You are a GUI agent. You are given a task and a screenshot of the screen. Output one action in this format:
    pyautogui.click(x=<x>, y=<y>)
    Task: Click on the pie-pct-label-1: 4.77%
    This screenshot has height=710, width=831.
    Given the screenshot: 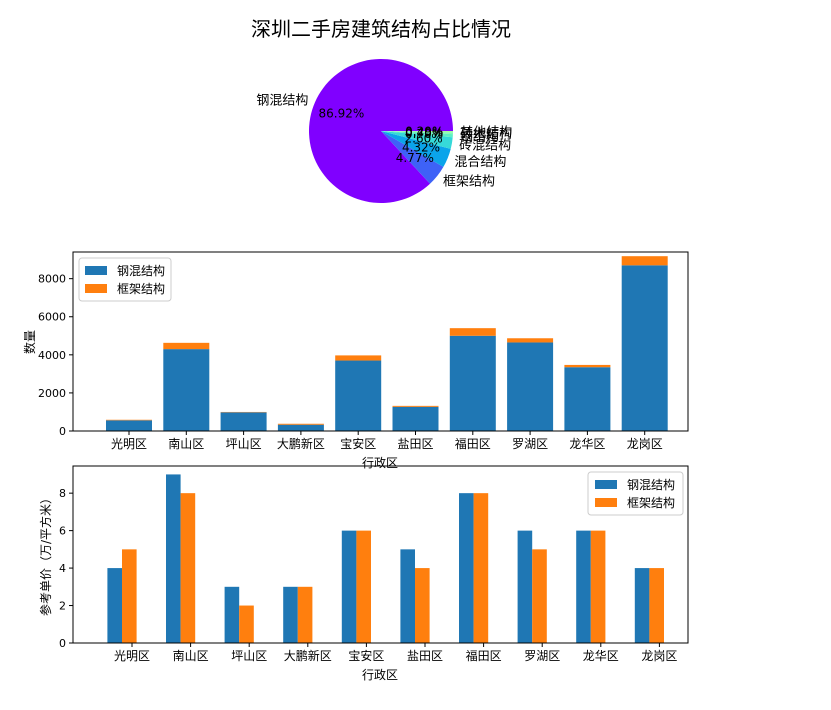 What is the action you would take?
    pyautogui.click(x=415, y=158)
    